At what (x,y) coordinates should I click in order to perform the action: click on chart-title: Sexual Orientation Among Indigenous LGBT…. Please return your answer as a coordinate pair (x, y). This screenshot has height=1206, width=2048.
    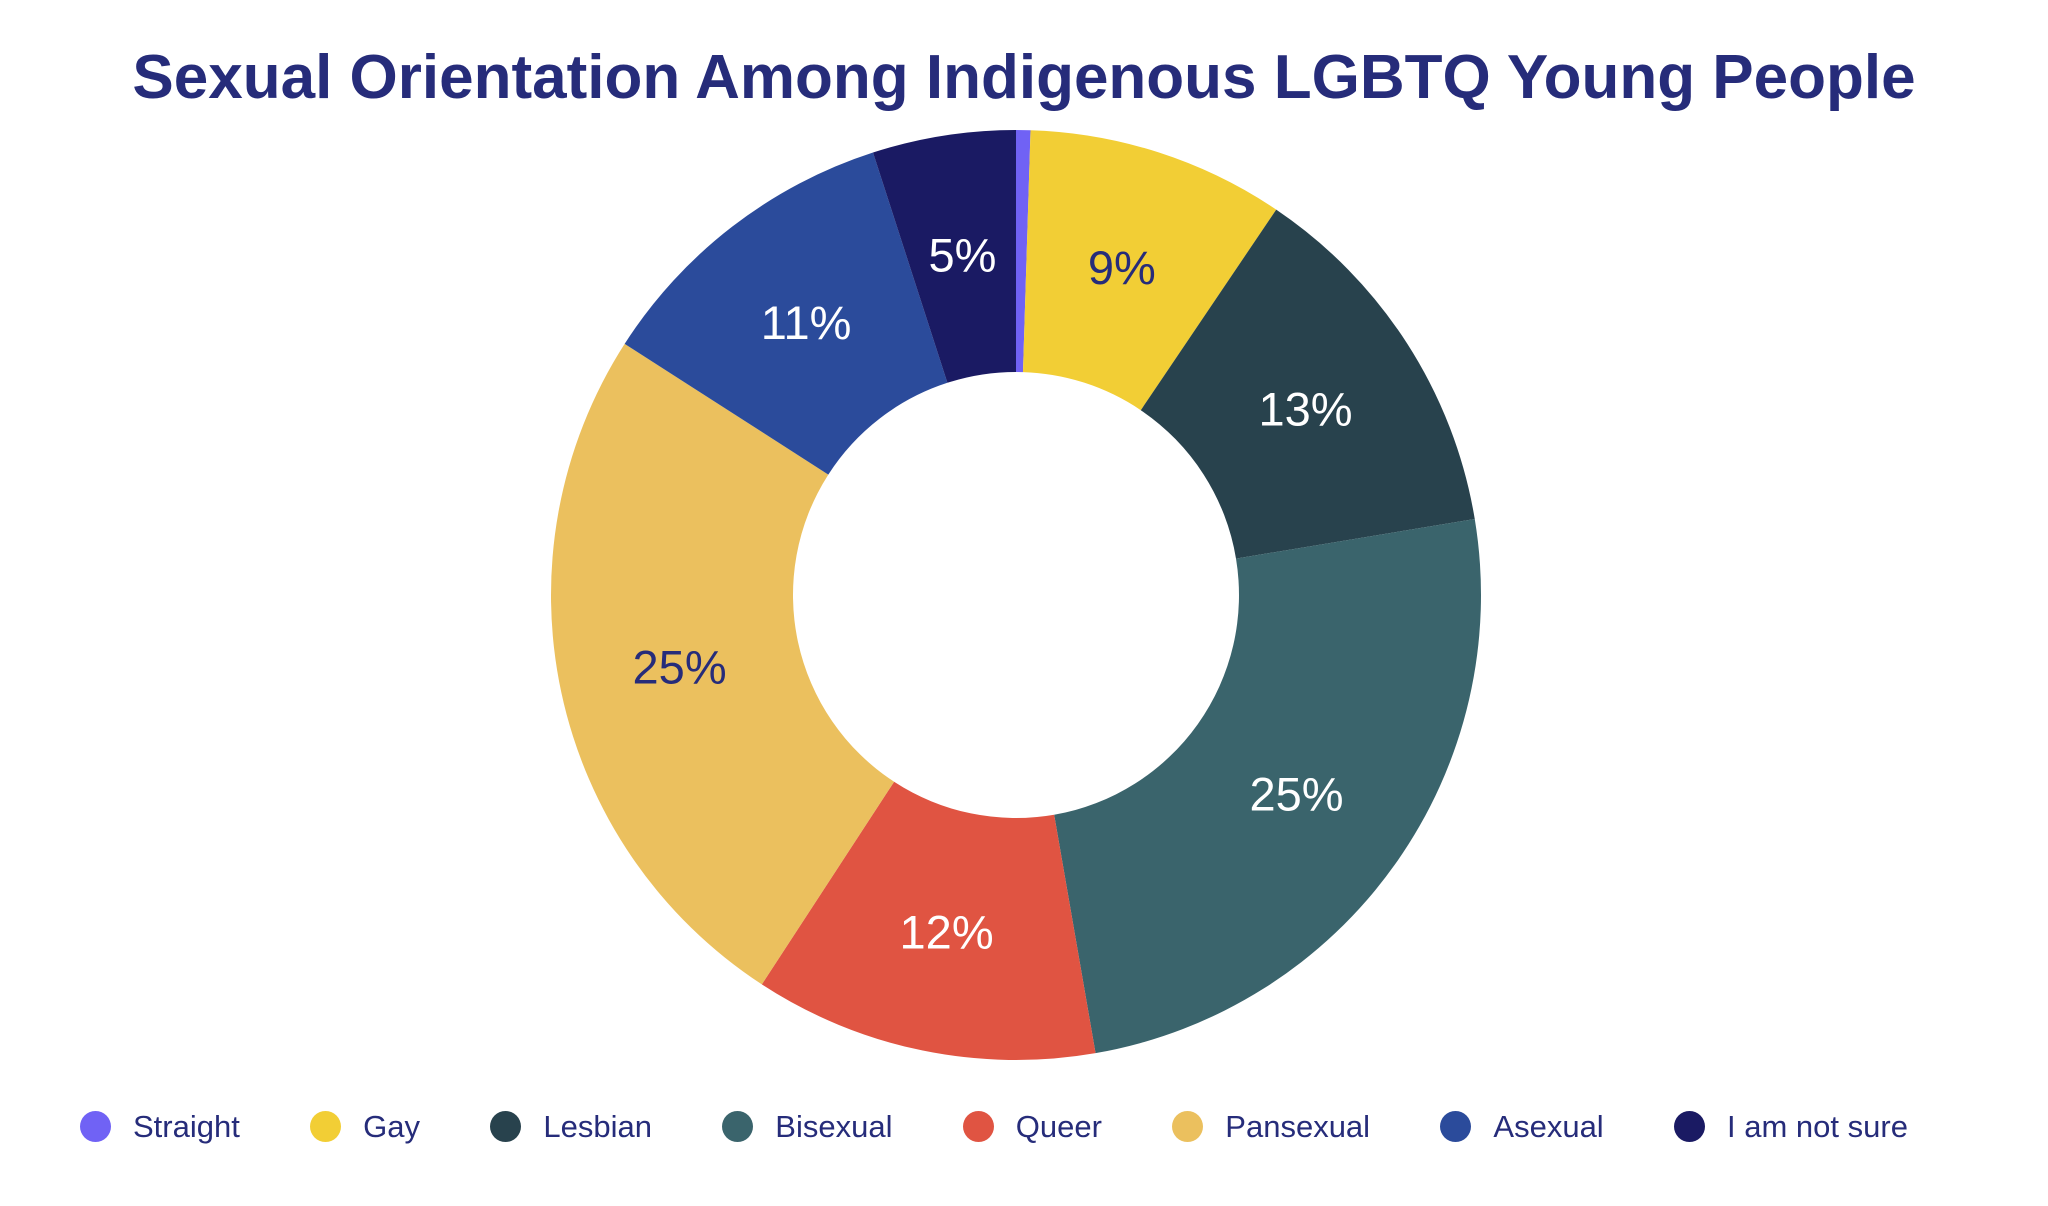
    Looking at the image, I should click on (1024, 77).